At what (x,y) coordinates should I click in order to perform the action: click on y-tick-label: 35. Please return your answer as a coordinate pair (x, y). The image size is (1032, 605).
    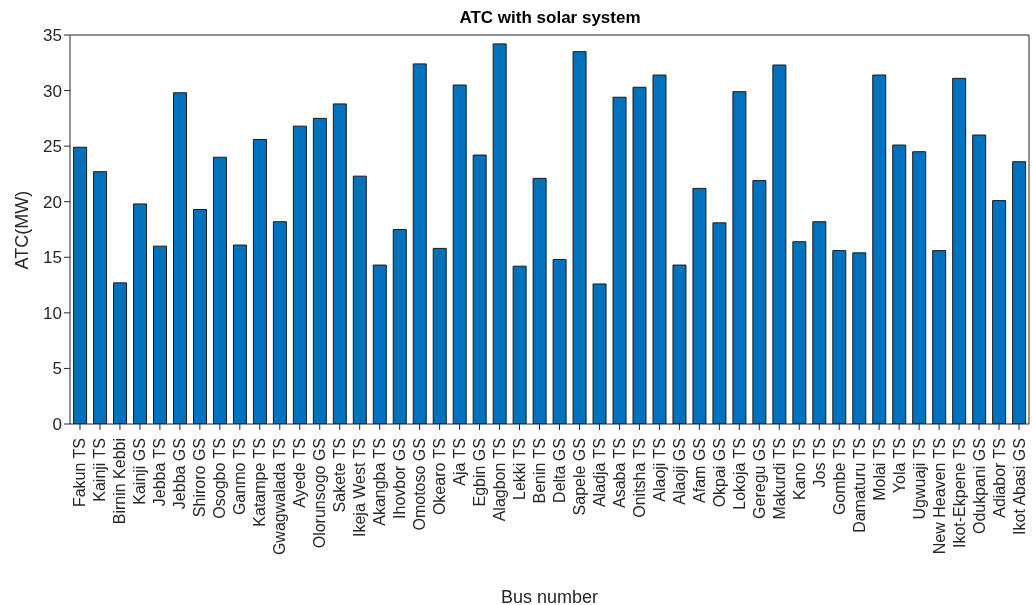
    Looking at the image, I should click on (52, 36).